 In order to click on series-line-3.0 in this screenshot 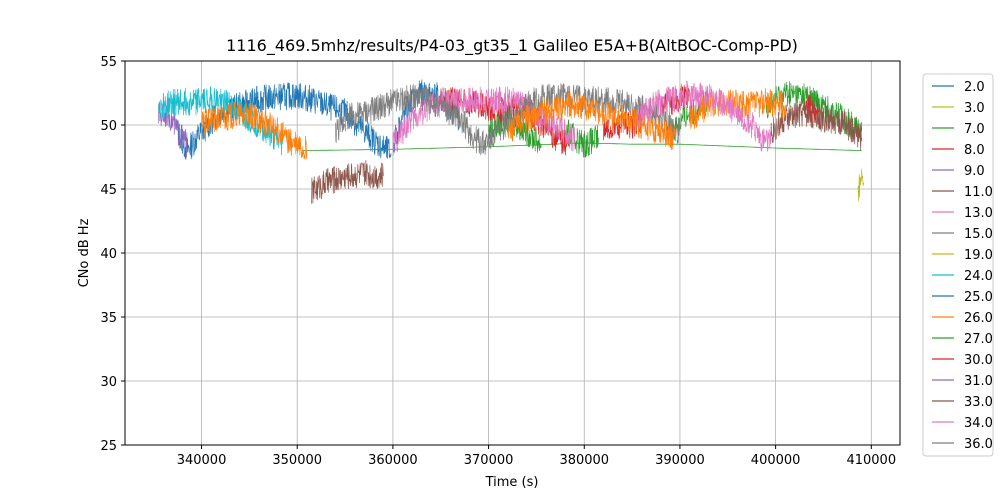, I will do `click(860, 185)`.